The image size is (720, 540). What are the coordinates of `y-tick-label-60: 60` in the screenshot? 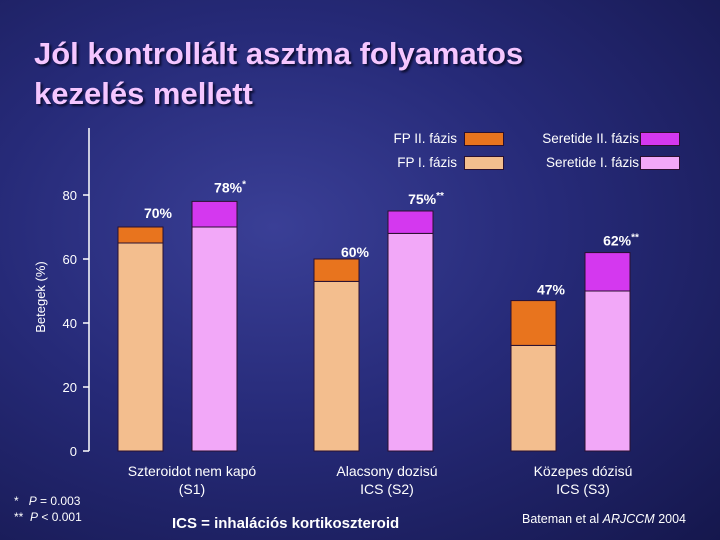 It's located at (70, 259).